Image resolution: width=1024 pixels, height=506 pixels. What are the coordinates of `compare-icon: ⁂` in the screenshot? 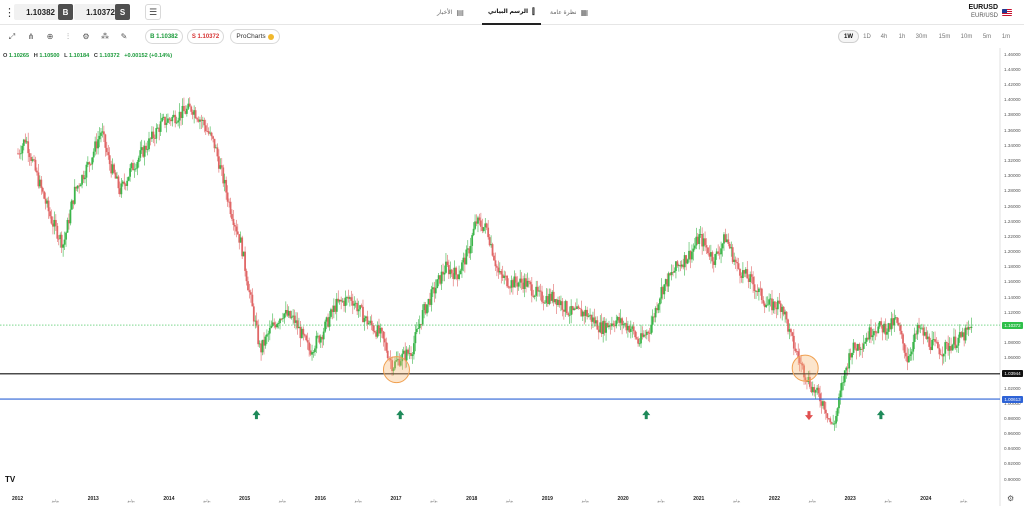 It's located at (105, 36).